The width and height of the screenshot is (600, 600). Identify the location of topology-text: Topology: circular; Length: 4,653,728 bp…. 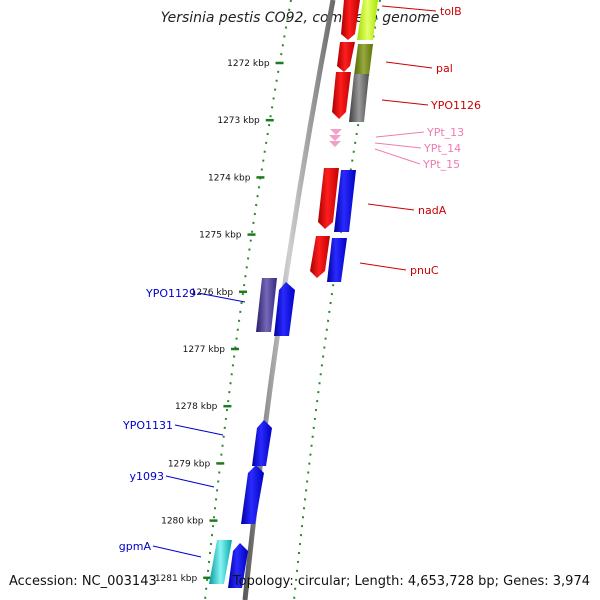
(411, 581).